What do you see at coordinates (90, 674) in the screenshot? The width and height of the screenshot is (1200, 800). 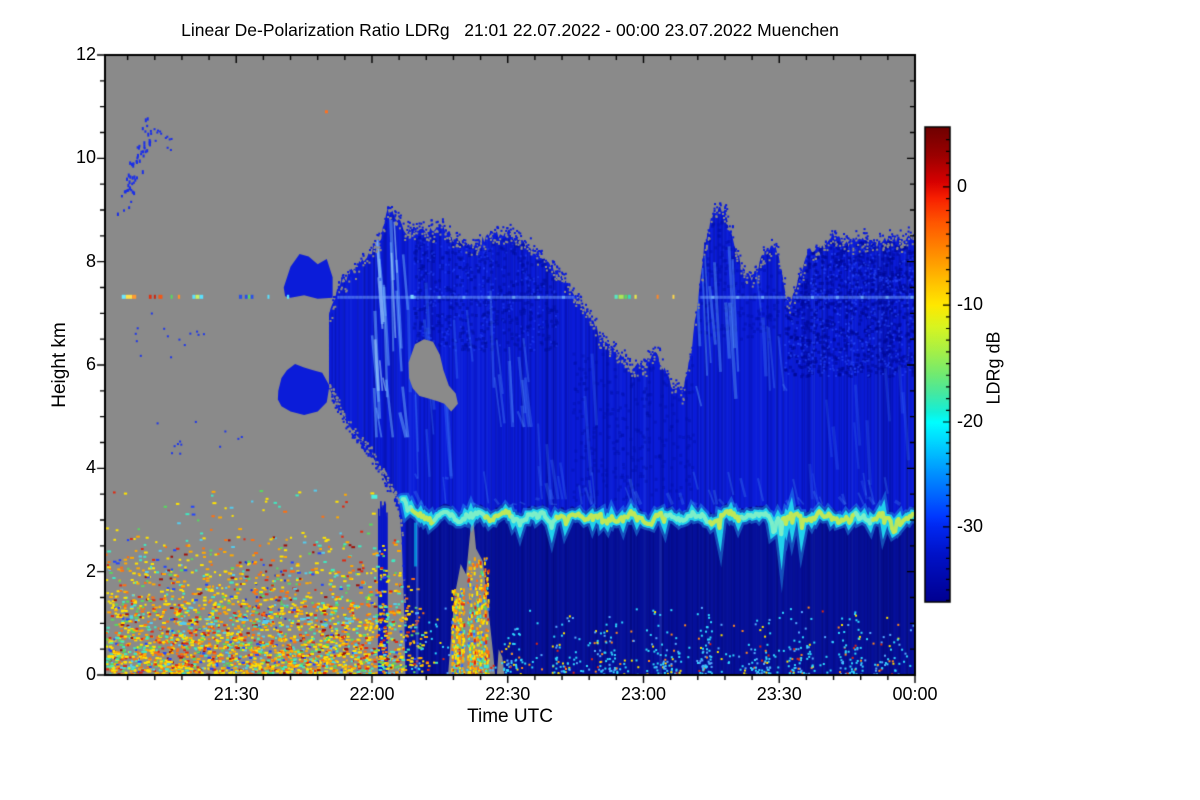 I see `y-tick-label: 0` at bounding box center [90, 674].